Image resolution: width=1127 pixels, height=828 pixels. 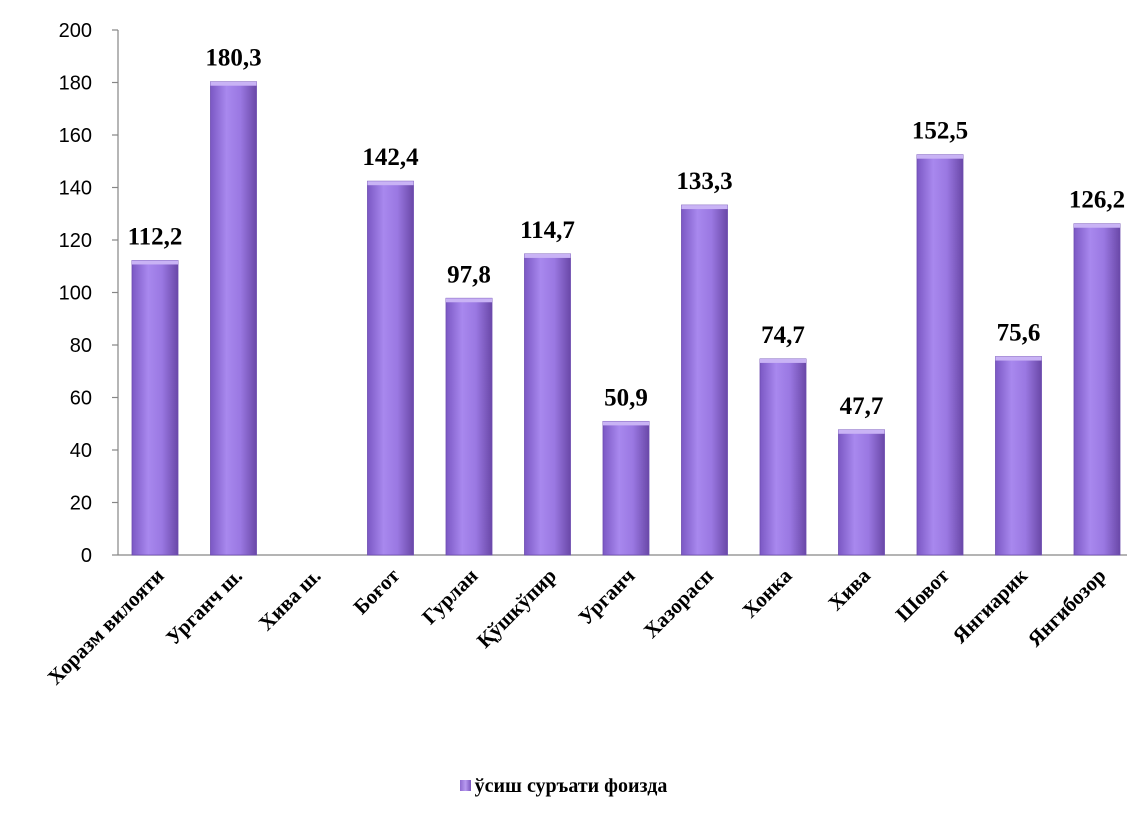 What do you see at coordinates (704, 181) in the screenshot?
I see `data-label: 133,3` at bounding box center [704, 181].